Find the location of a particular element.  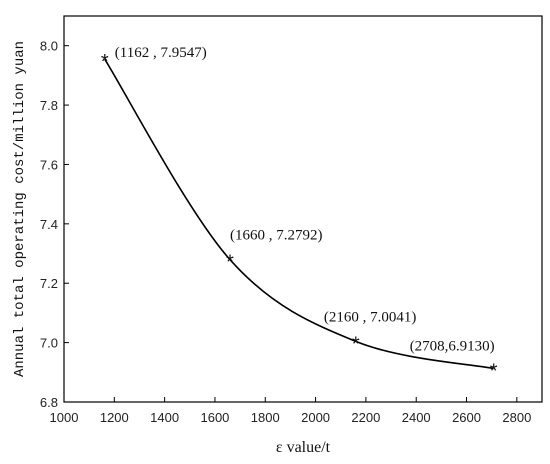

y-axis-title: Annual total operating cost/million yuan is located at coordinates (20, 209).